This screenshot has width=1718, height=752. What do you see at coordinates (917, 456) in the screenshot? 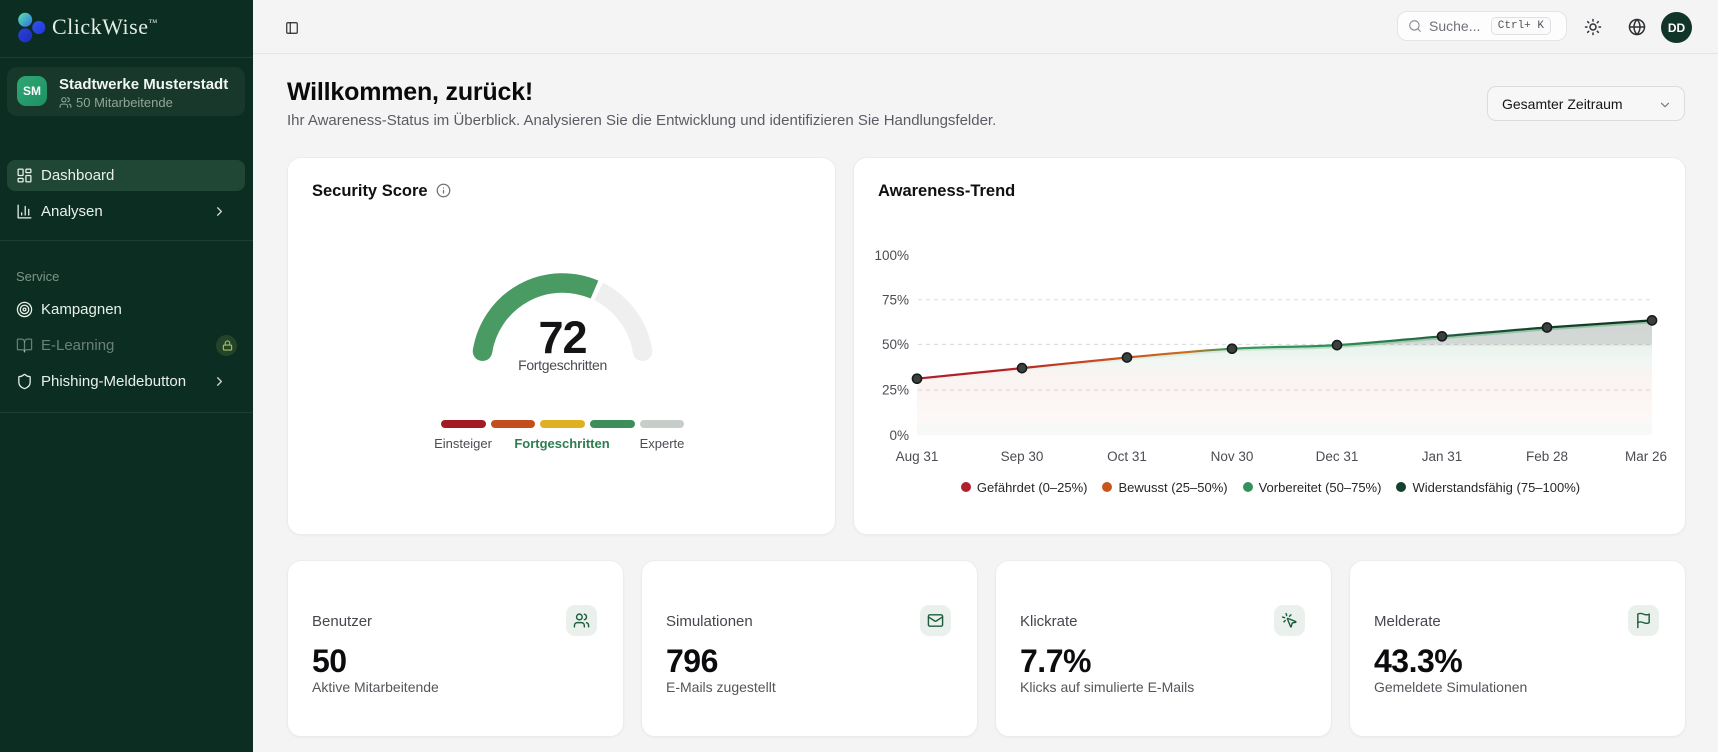
I see `svg-text: Aug 31` at bounding box center [917, 456].